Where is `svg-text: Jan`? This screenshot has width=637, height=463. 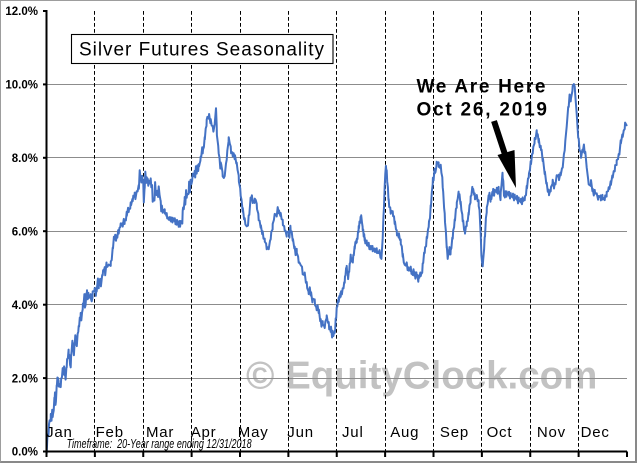 svg-text: Jan is located at coordinates (59, 432).